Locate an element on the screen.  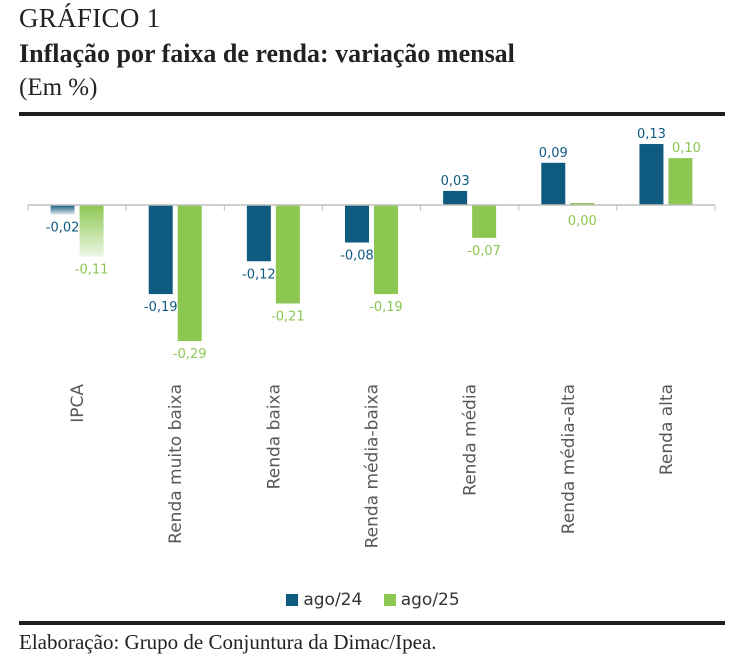
data-label-ago-24-renda-media-baixa: -0,08 is located at coordinates (357, 256).